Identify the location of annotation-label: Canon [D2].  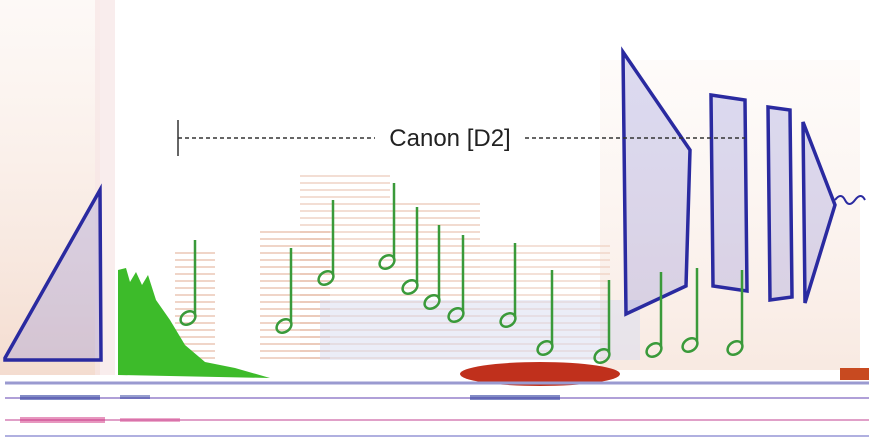
(449, 138).